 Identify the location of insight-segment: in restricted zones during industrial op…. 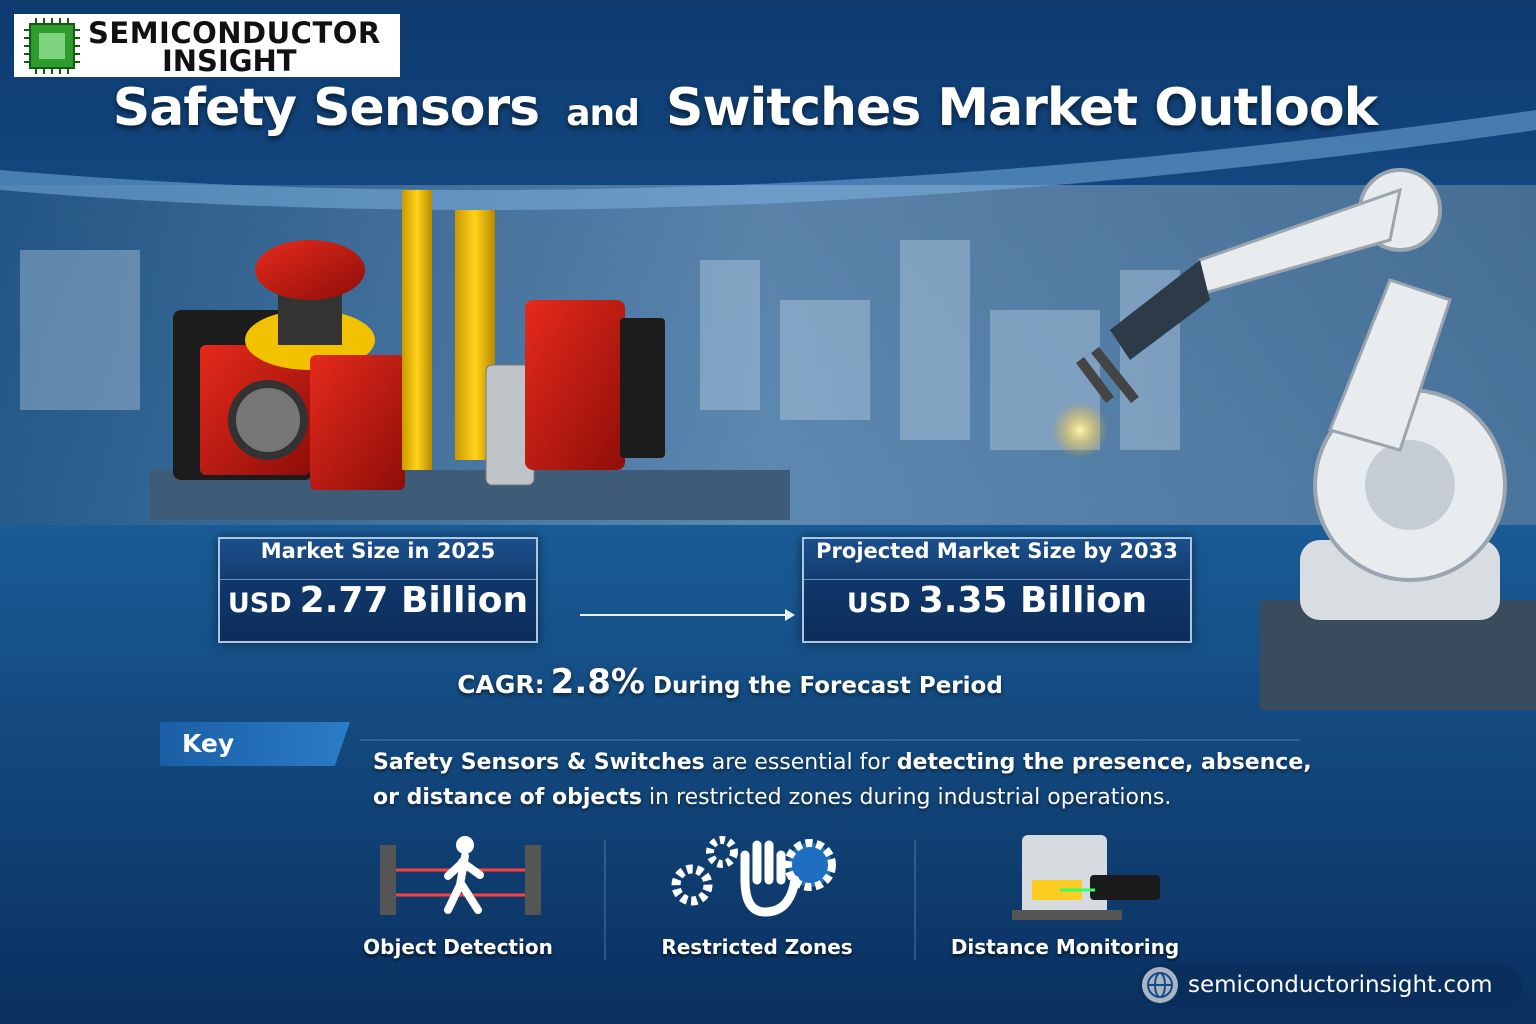
(906, 797).